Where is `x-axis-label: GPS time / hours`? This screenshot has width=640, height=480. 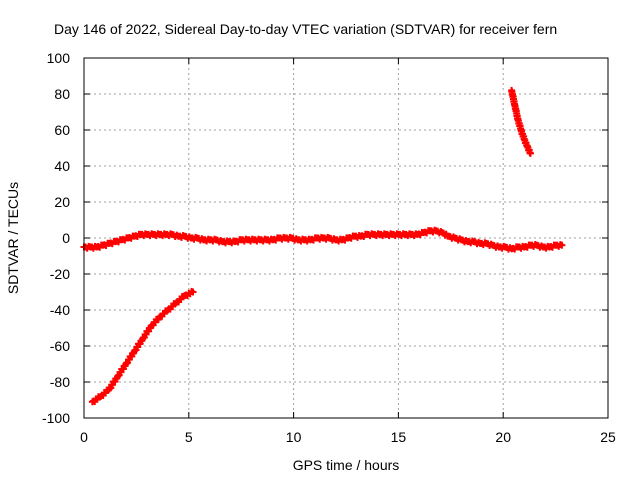 x-axis-label: GPS time / hours is located at coordinates (346, 465).